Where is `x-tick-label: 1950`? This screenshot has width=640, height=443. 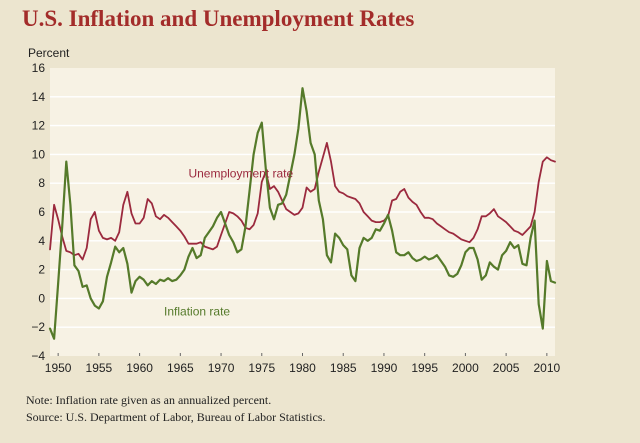
x-tick-label: 1950 is located at coordinates (58, 368).